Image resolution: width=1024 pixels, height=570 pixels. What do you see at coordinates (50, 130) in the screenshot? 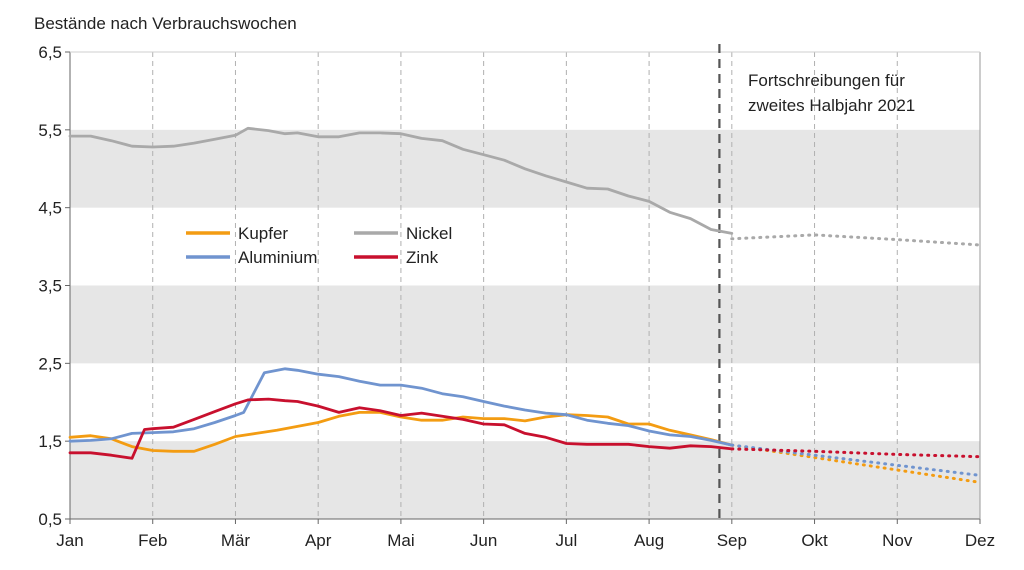
I see `y-tick-label: 5,5` at bounding box center [50, 130].